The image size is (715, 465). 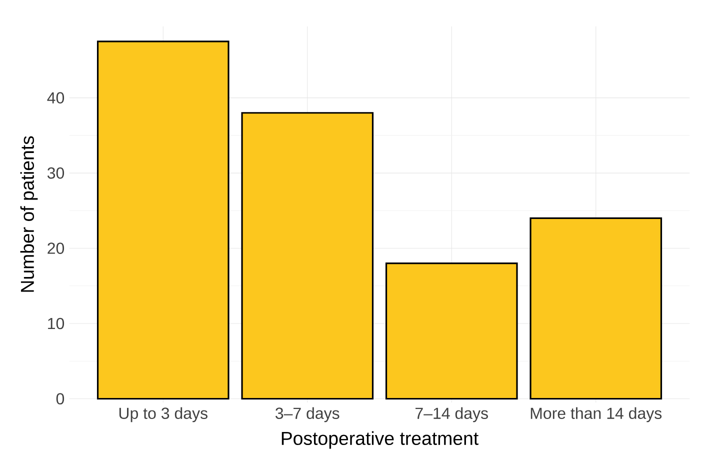 What do you see at coordinates (29, 214) in the screenshot?
I see `y-axis-title: Number of patients` at bounding box center [29, 214].